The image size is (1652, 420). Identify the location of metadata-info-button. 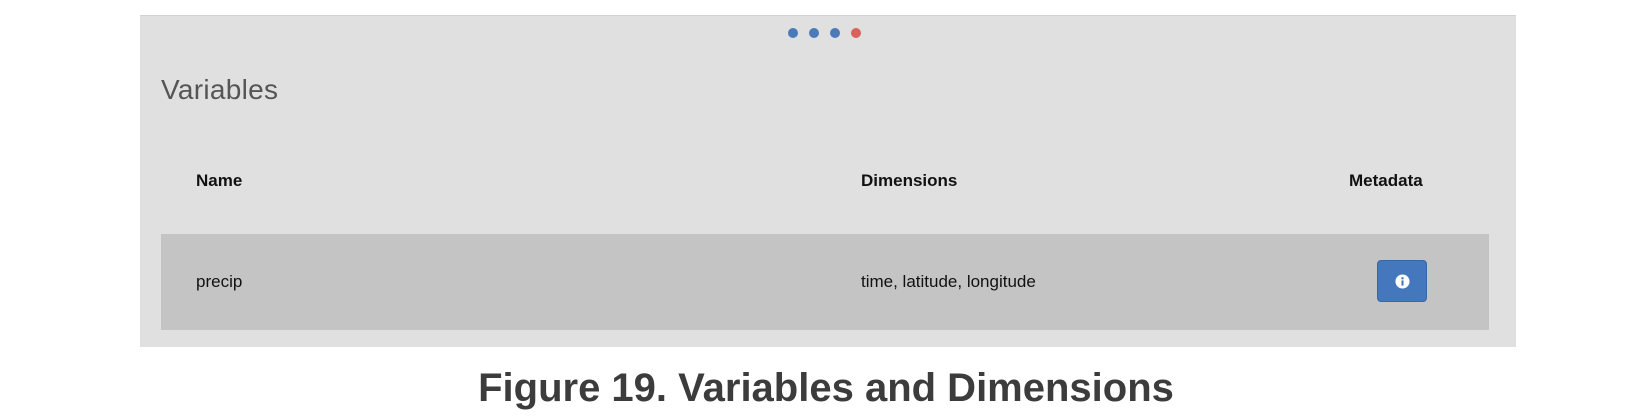
(1402, 281).